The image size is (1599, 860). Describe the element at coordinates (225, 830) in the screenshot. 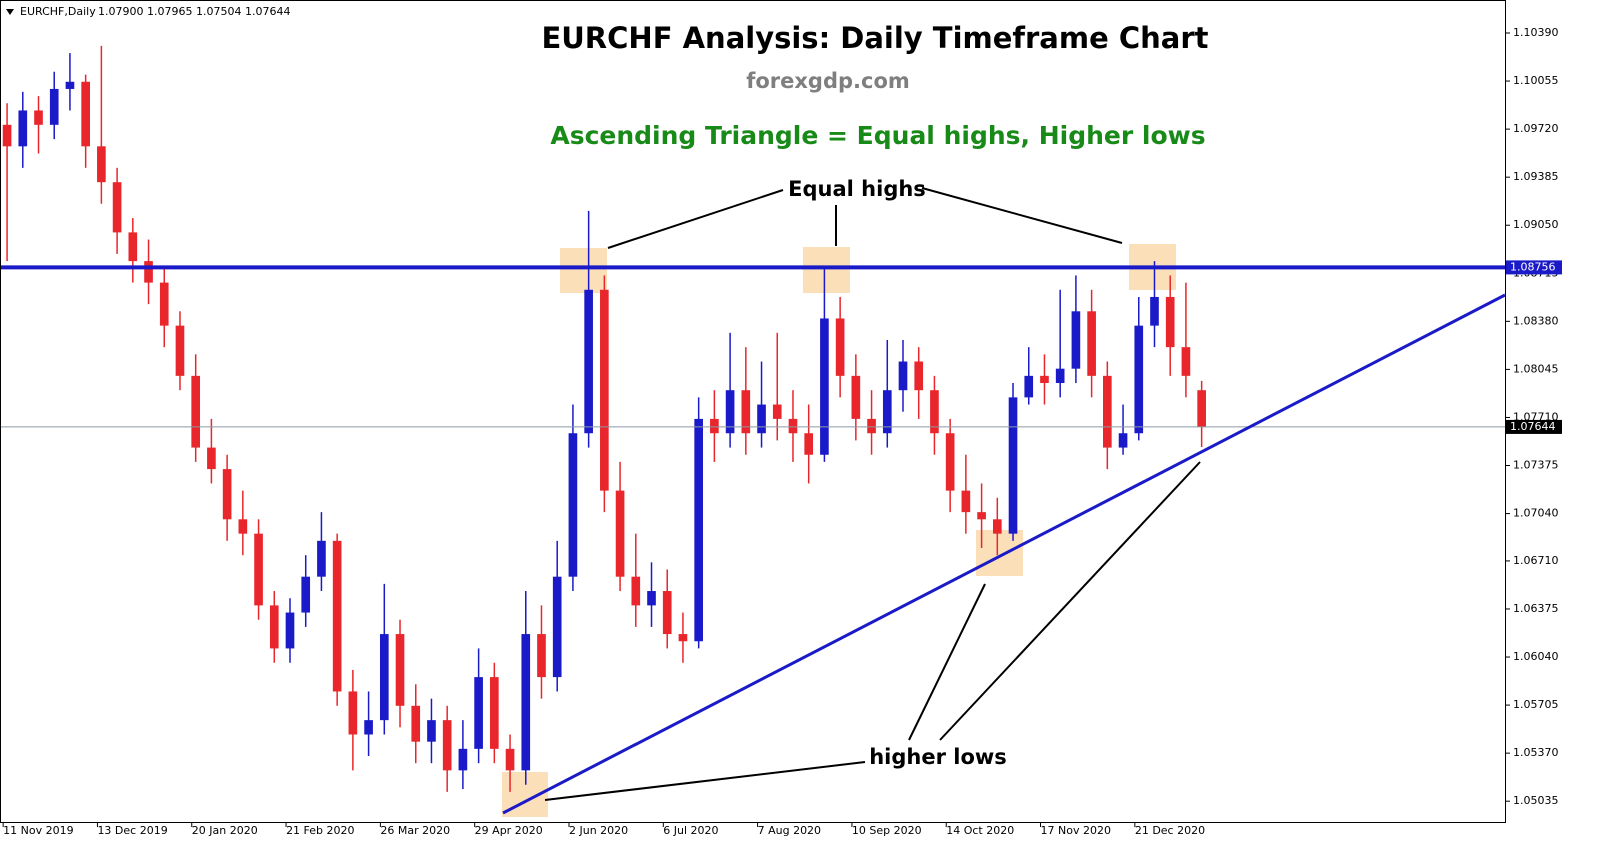

I see `x-tick-label: 20 Jan 2020` at that location.